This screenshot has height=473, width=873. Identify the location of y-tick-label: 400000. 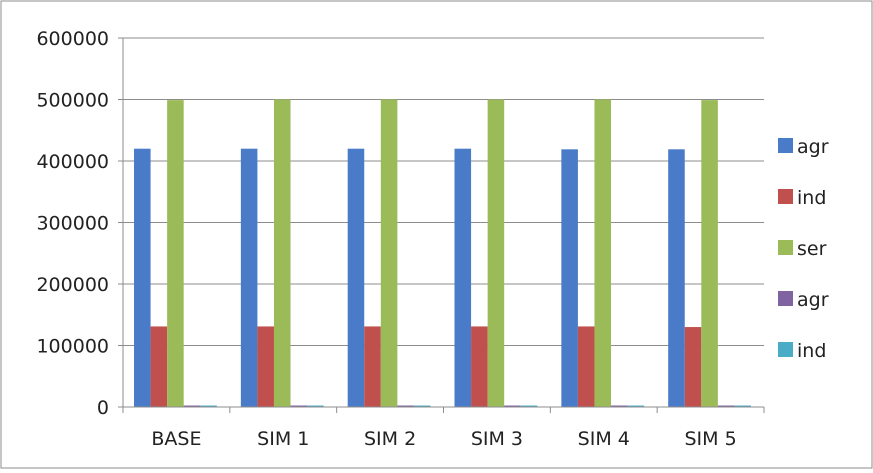
(72, 162).